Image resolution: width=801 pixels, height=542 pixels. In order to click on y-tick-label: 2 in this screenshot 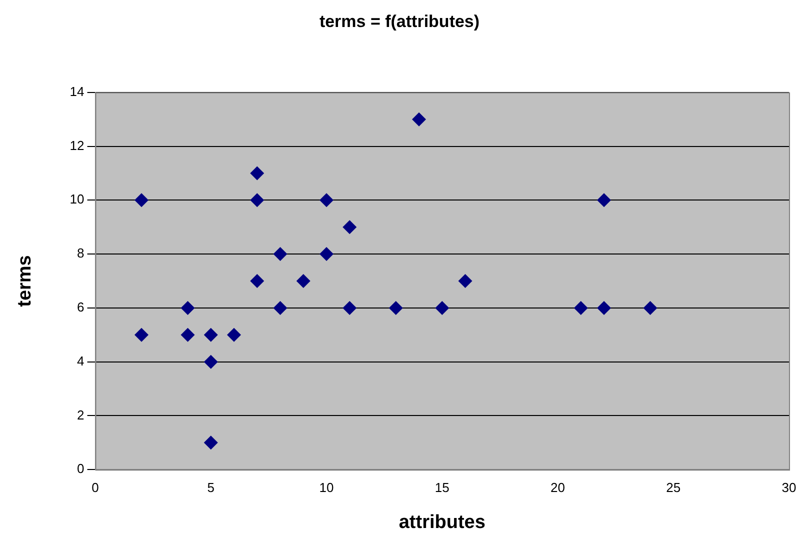, I will do `click(80, 414)`.